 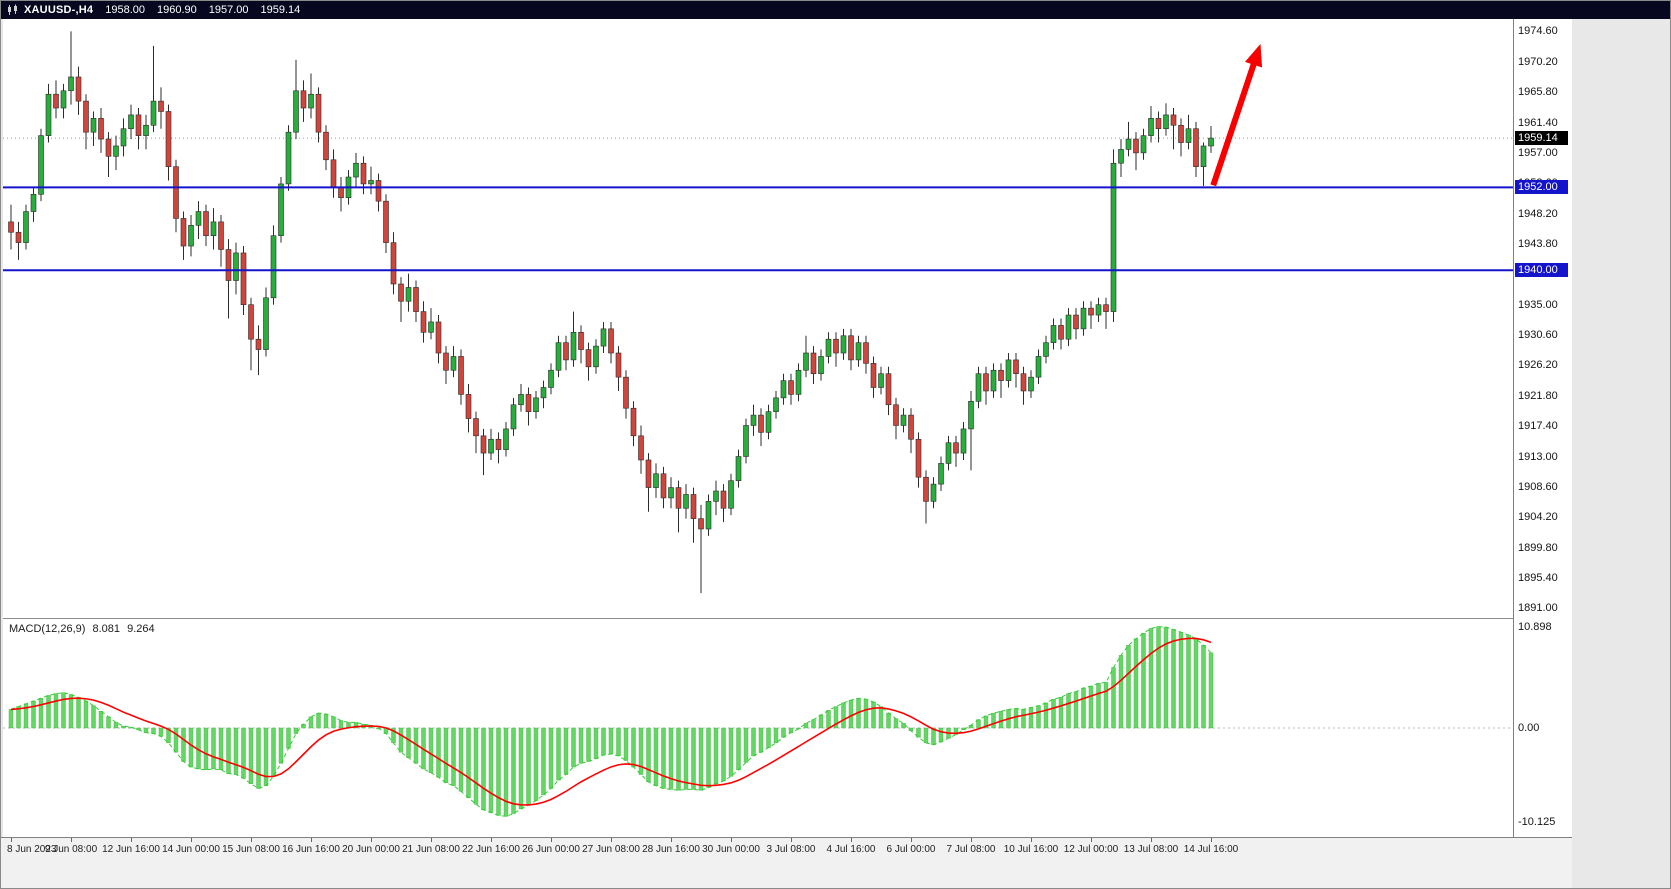 What do you see at coordinates (1091, 849) in the screenshot?
I see `time-tick-label: 12 Jul 00:00` at bounding box center [1091, 849].